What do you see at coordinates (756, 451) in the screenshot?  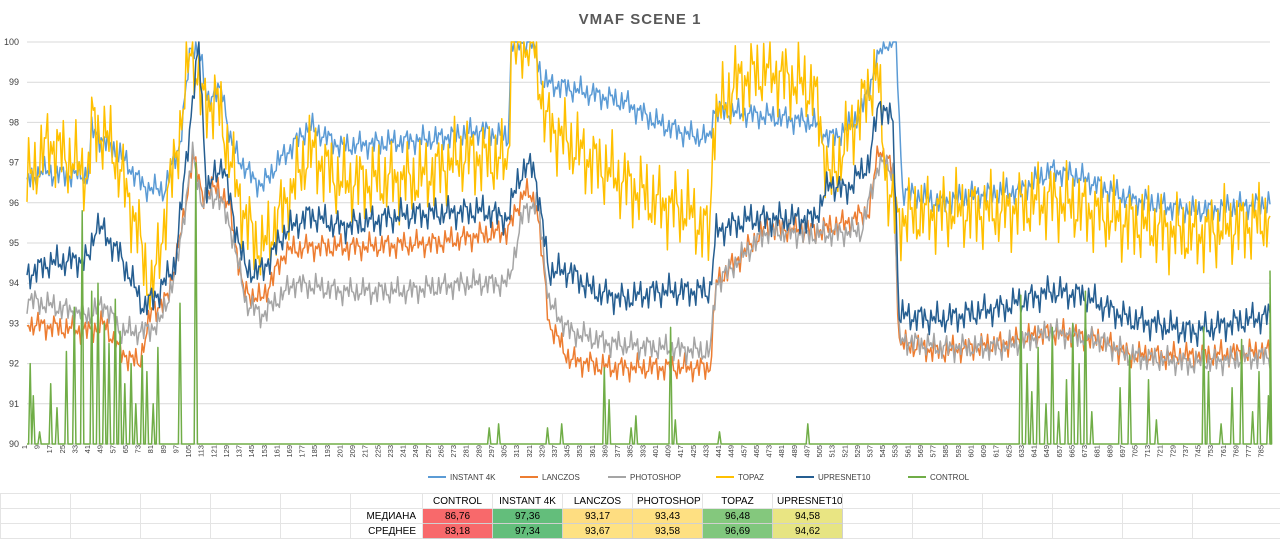 I see `x-tick-465: 465` at bounding box center [756, 451].